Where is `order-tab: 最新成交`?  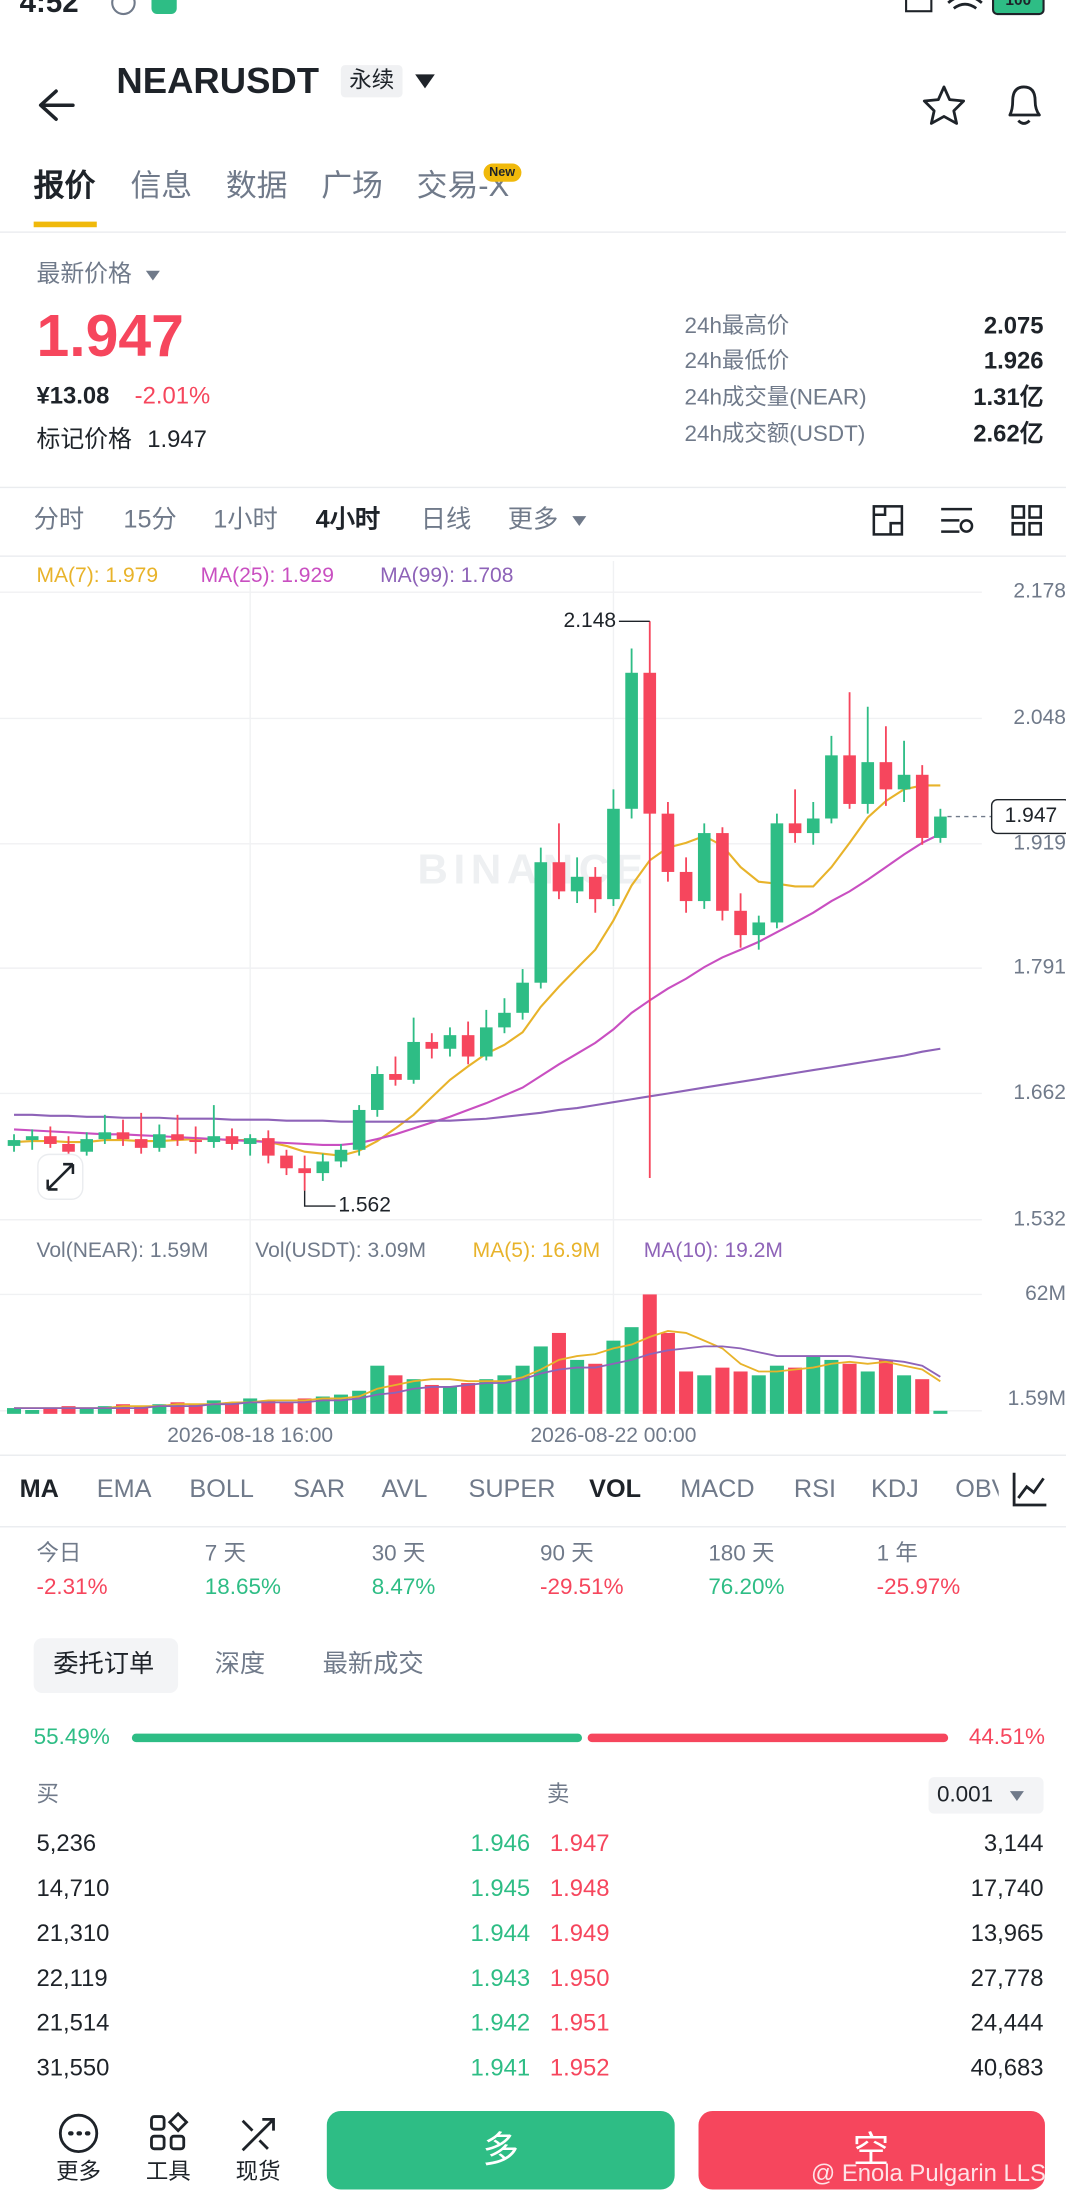 order-tab: 最新成交 is located at coordinates (373, 1663).